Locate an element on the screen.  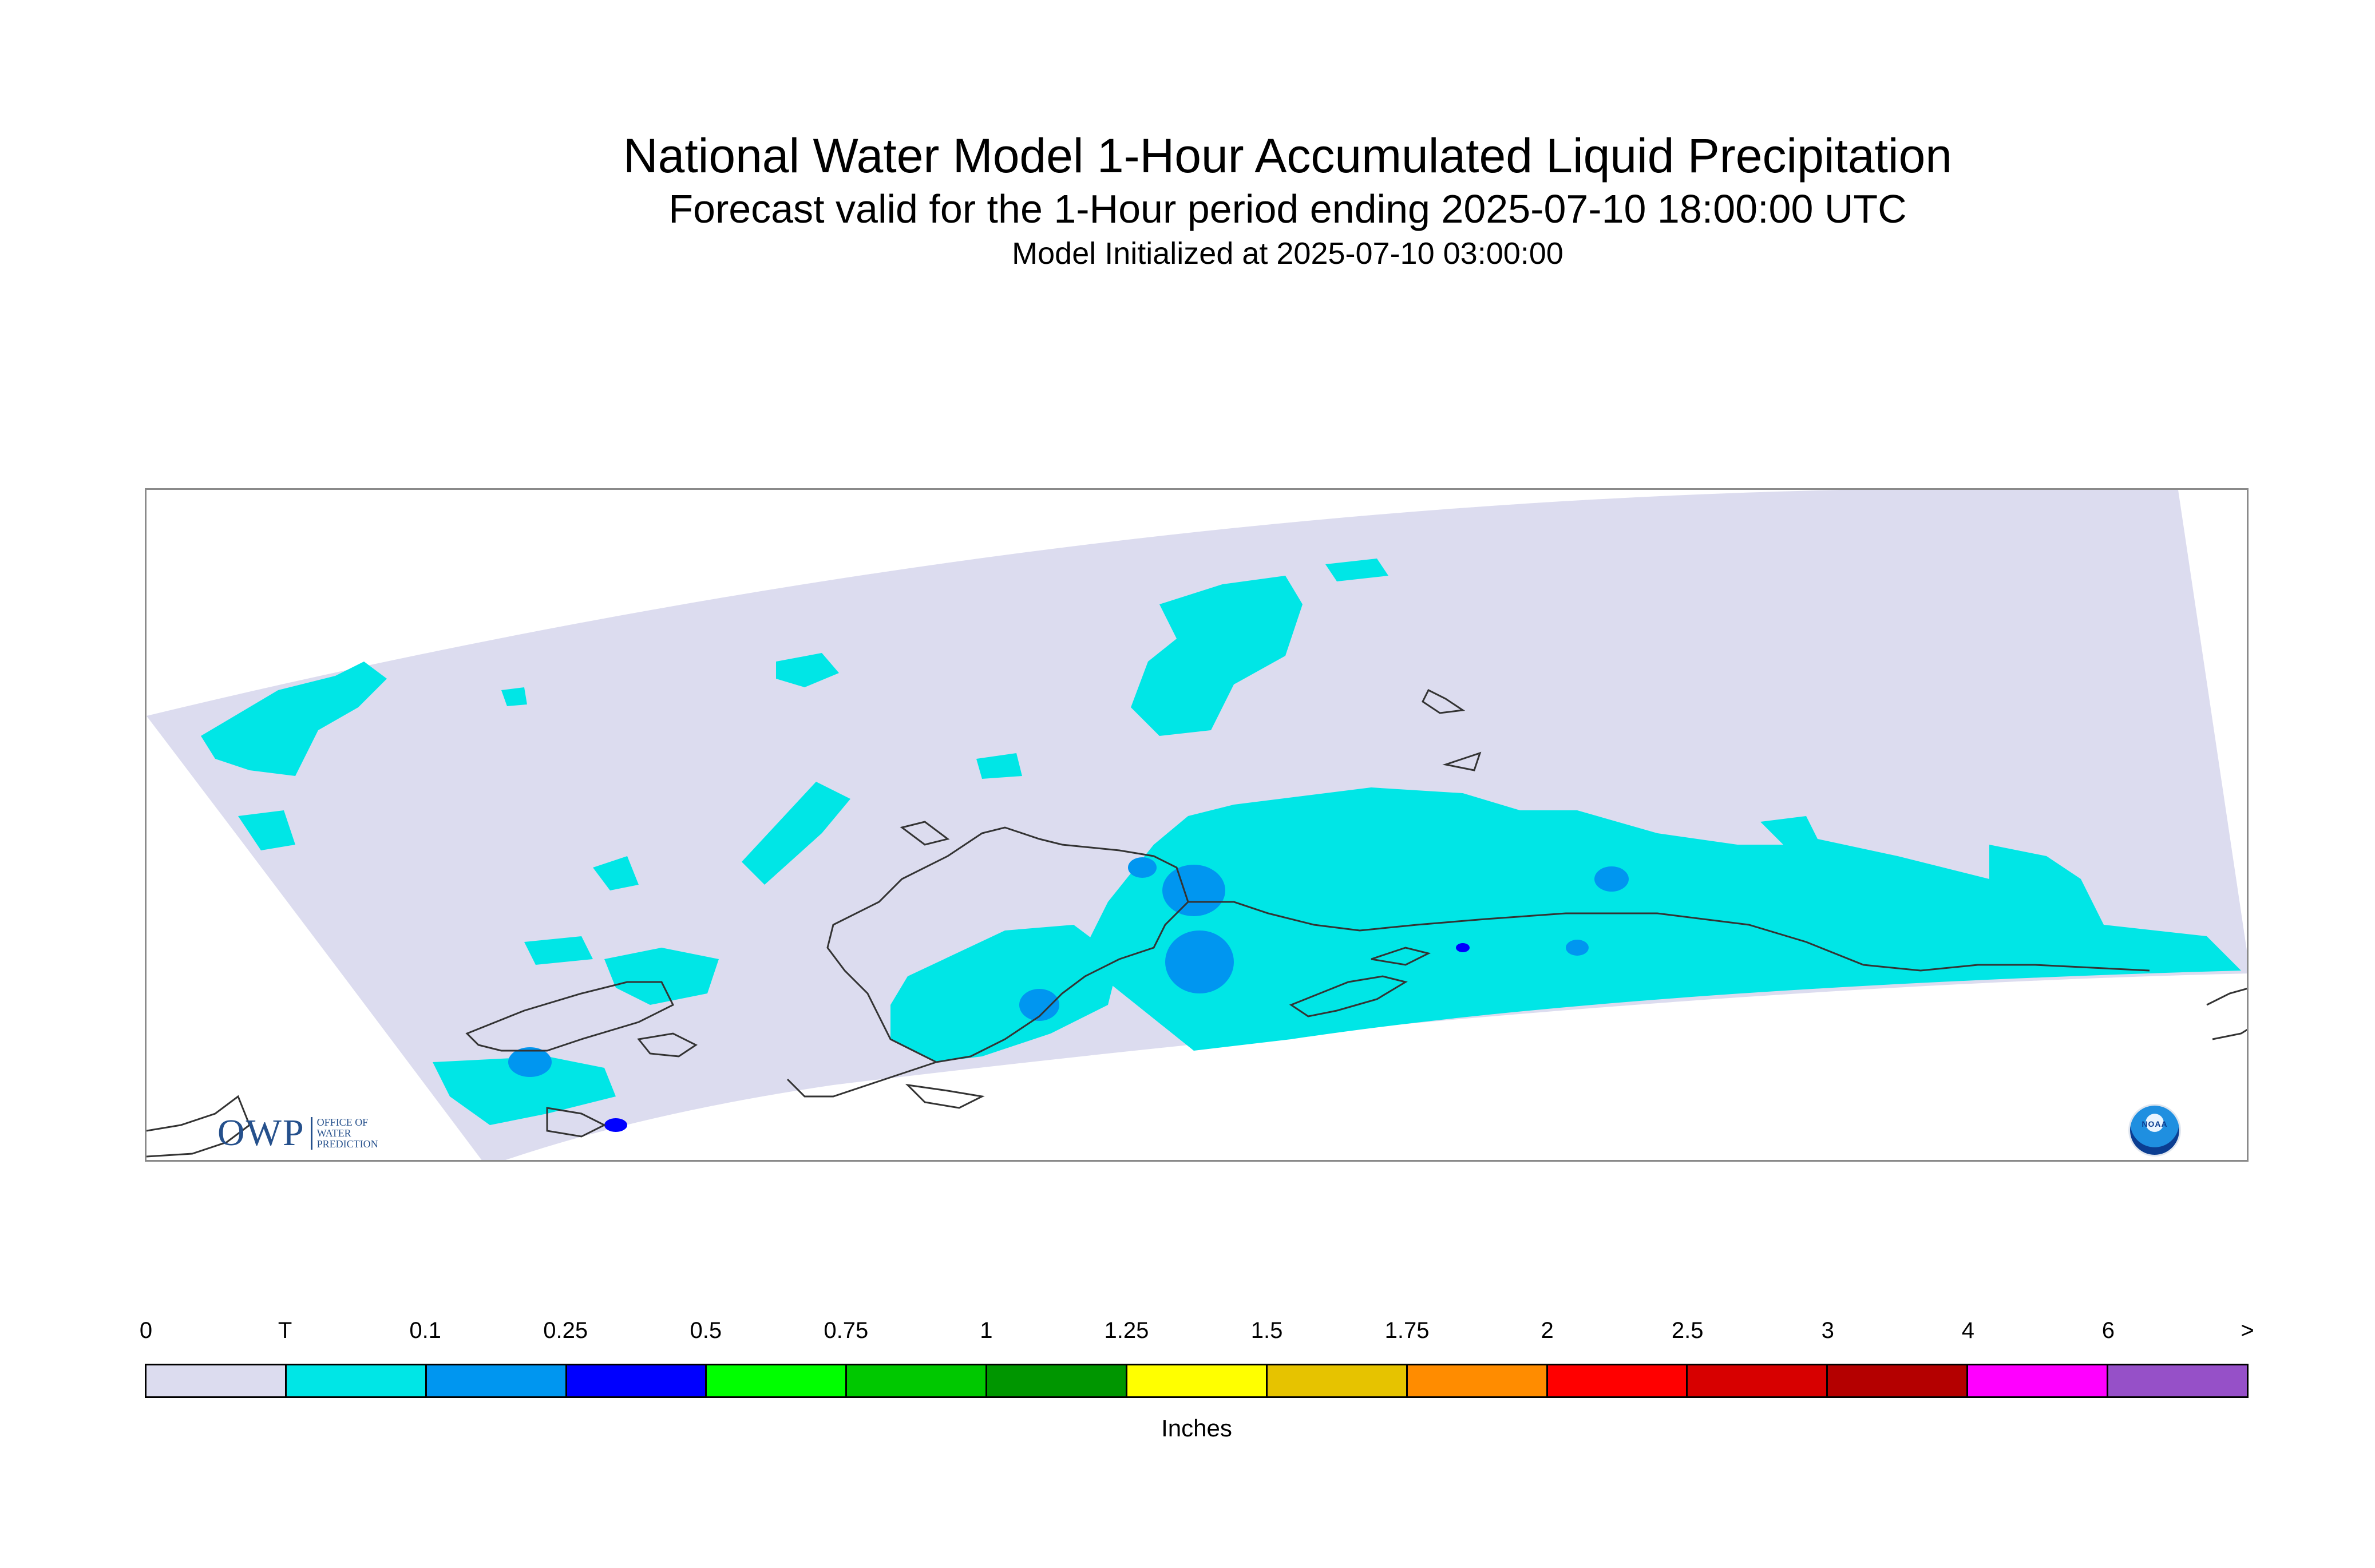
legend-tick-label: 0.25 is located at coordinates (565, 1330).